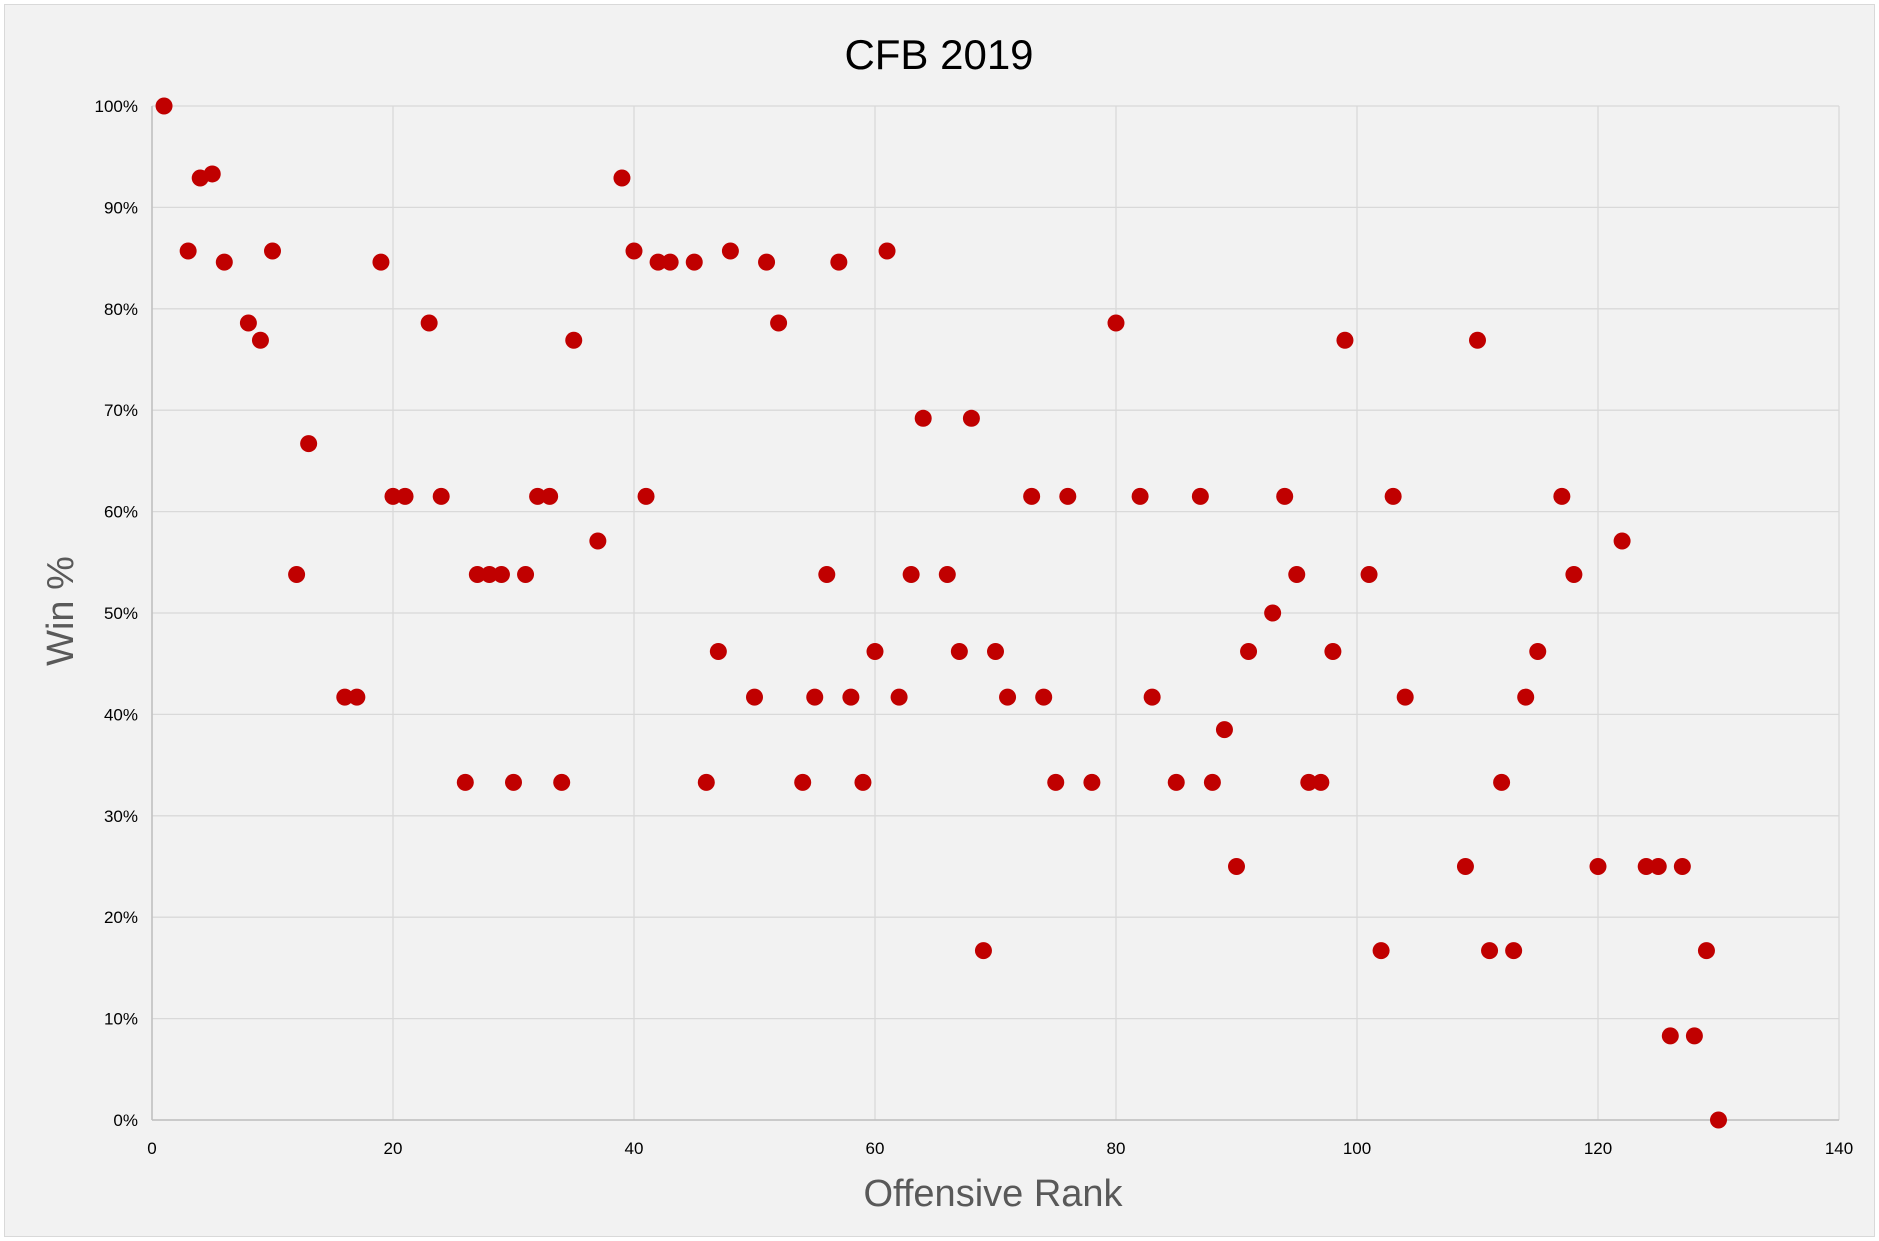 The image size is (1879, 1241). What do you see at coordinates (938, 54) in the screenshot?
I see `chart-title: CFB 2019` at bounding box center [938, 54].